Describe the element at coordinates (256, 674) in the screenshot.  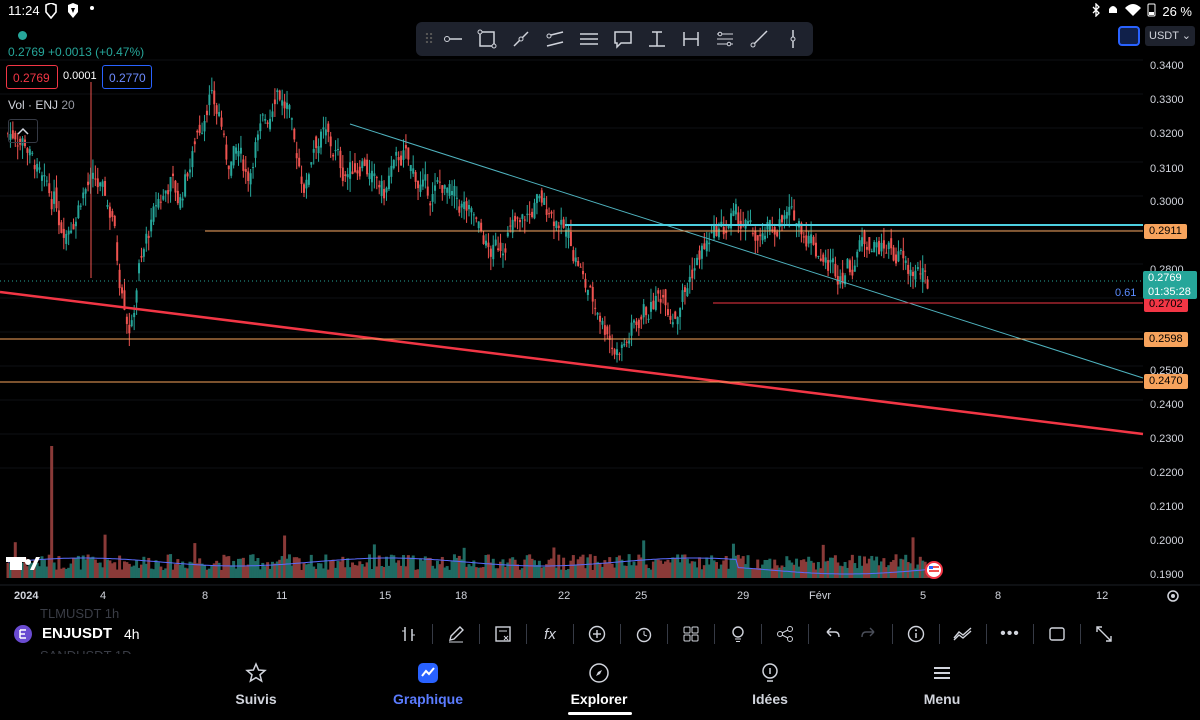
I see `star-icon` at that location.